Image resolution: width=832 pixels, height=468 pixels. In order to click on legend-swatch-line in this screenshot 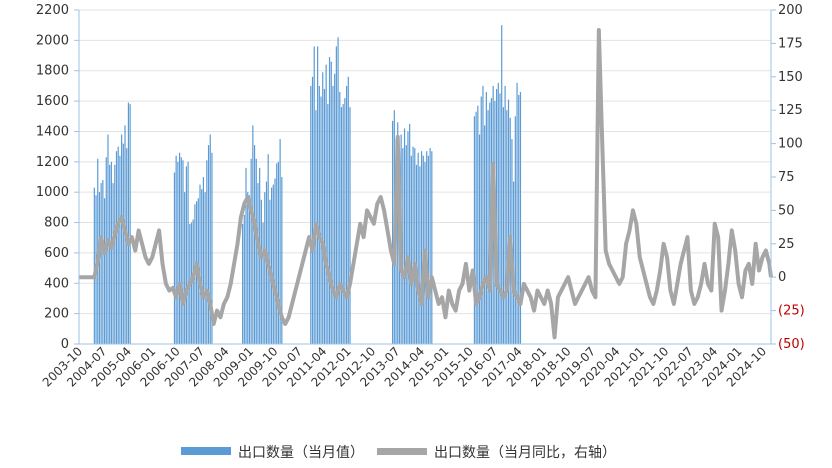, I will do `click(402, 451)`.